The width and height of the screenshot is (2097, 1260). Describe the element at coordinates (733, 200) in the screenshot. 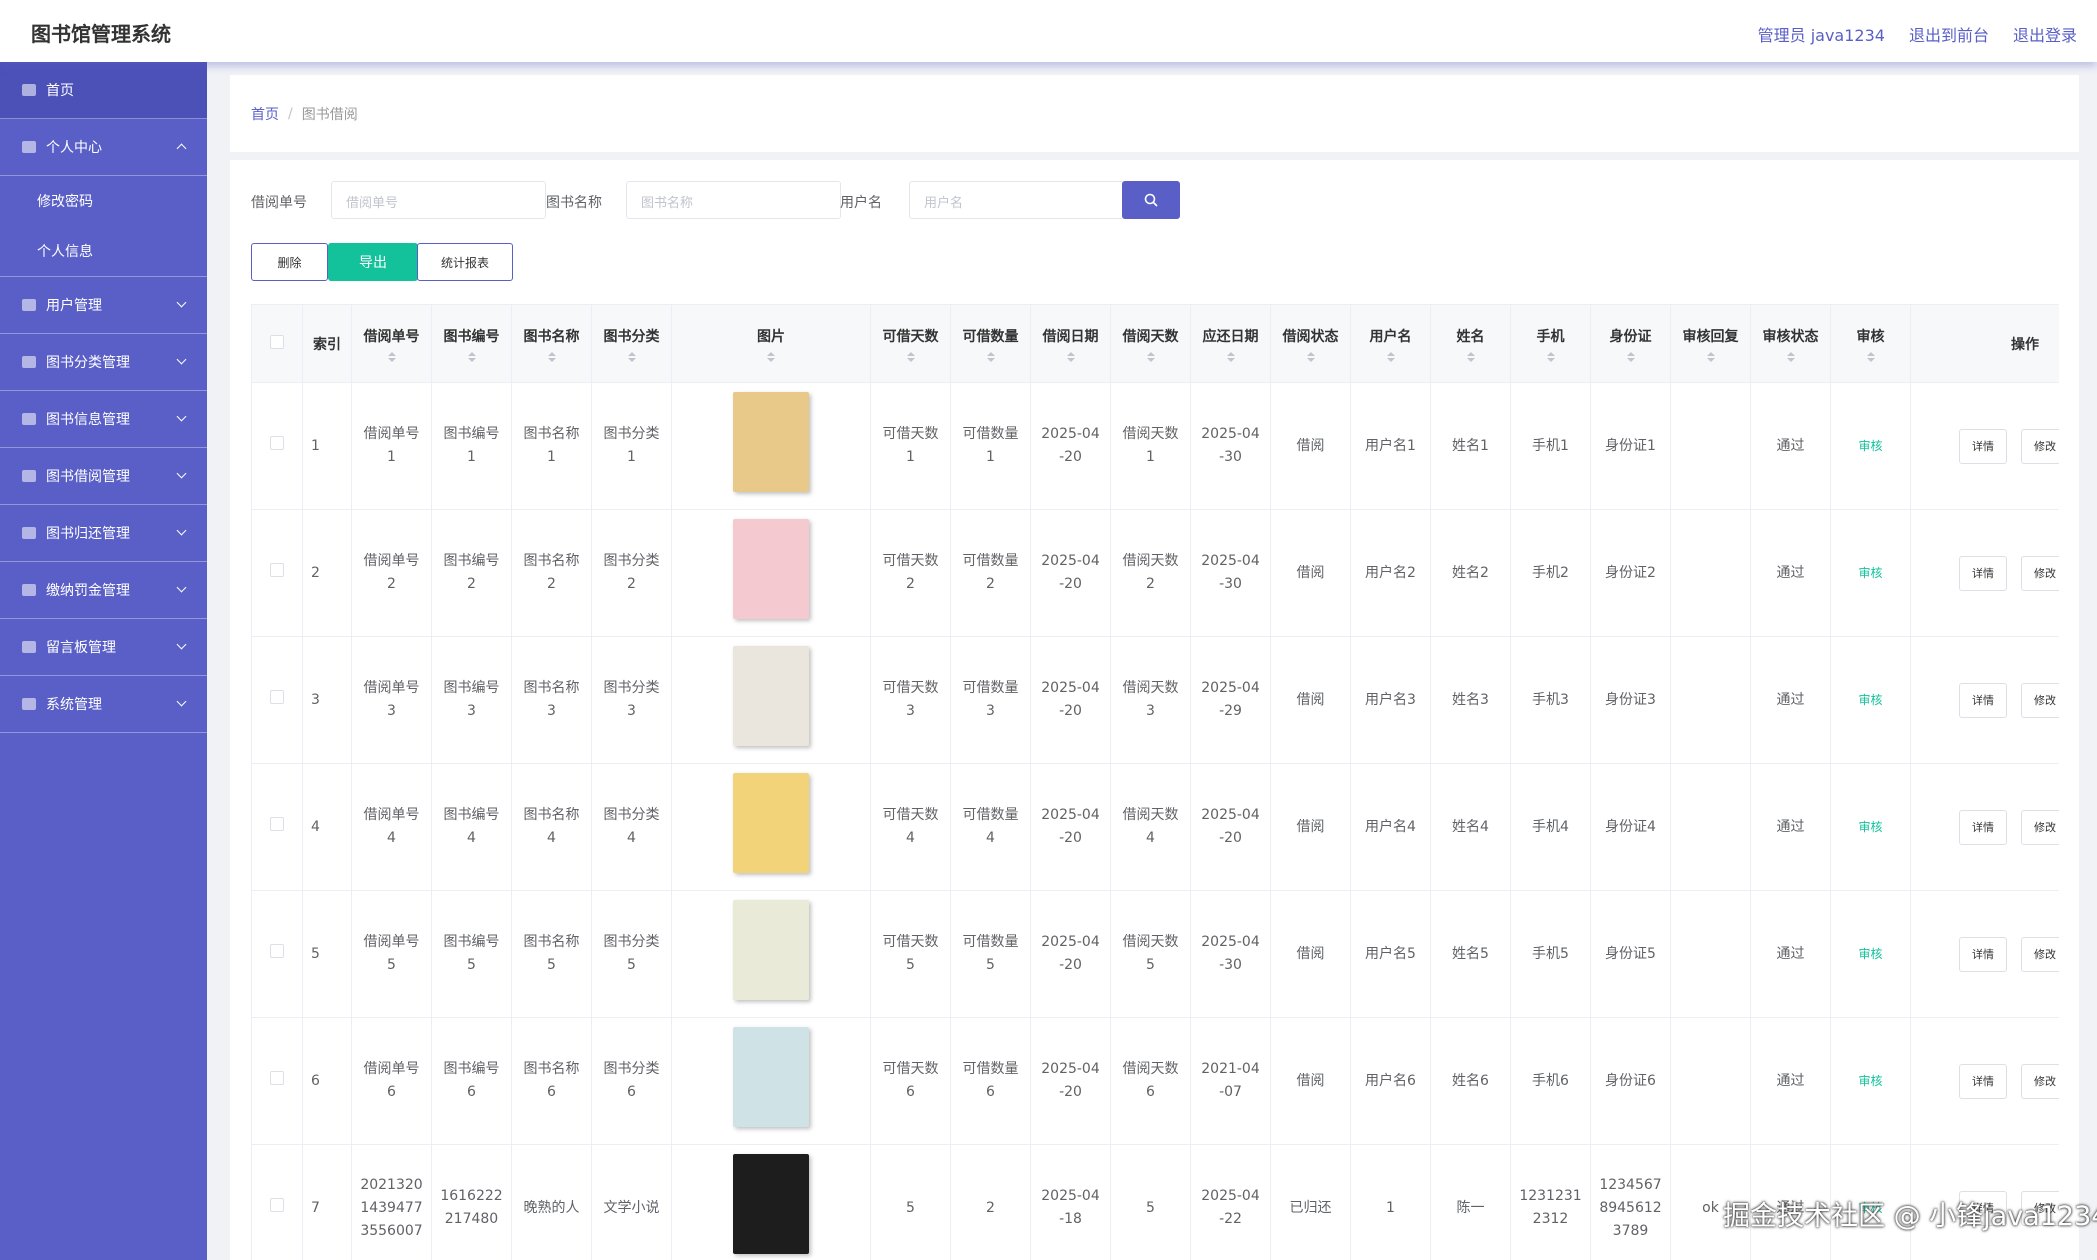

I see `search-input: 图书名称` at that location.